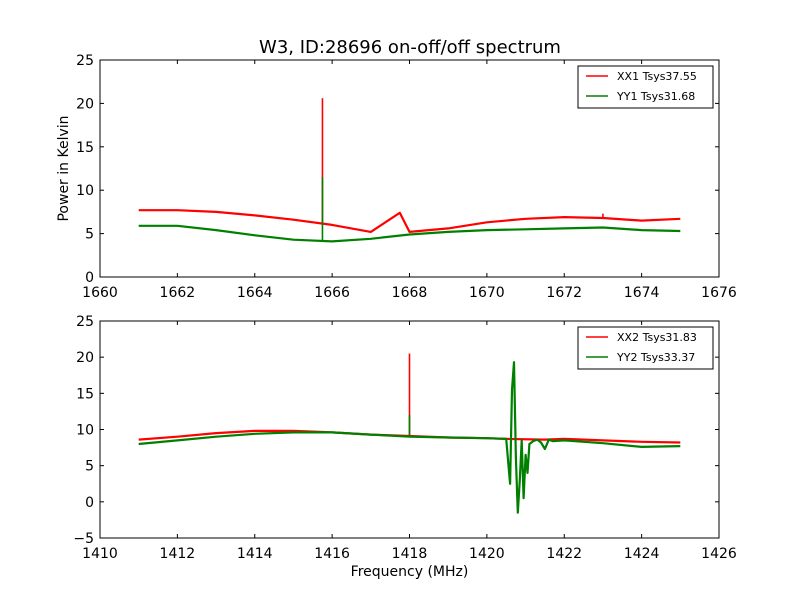 This screenshot has width=800, height=600. I want to click on legend-label: XX2 Tsys31.83, so click(657, 337).